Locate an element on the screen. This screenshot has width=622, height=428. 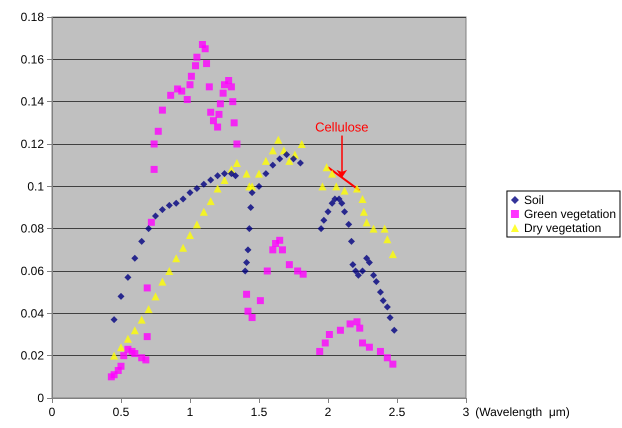
y-tick-label: 0.02 is located at coordinates (32, 355).